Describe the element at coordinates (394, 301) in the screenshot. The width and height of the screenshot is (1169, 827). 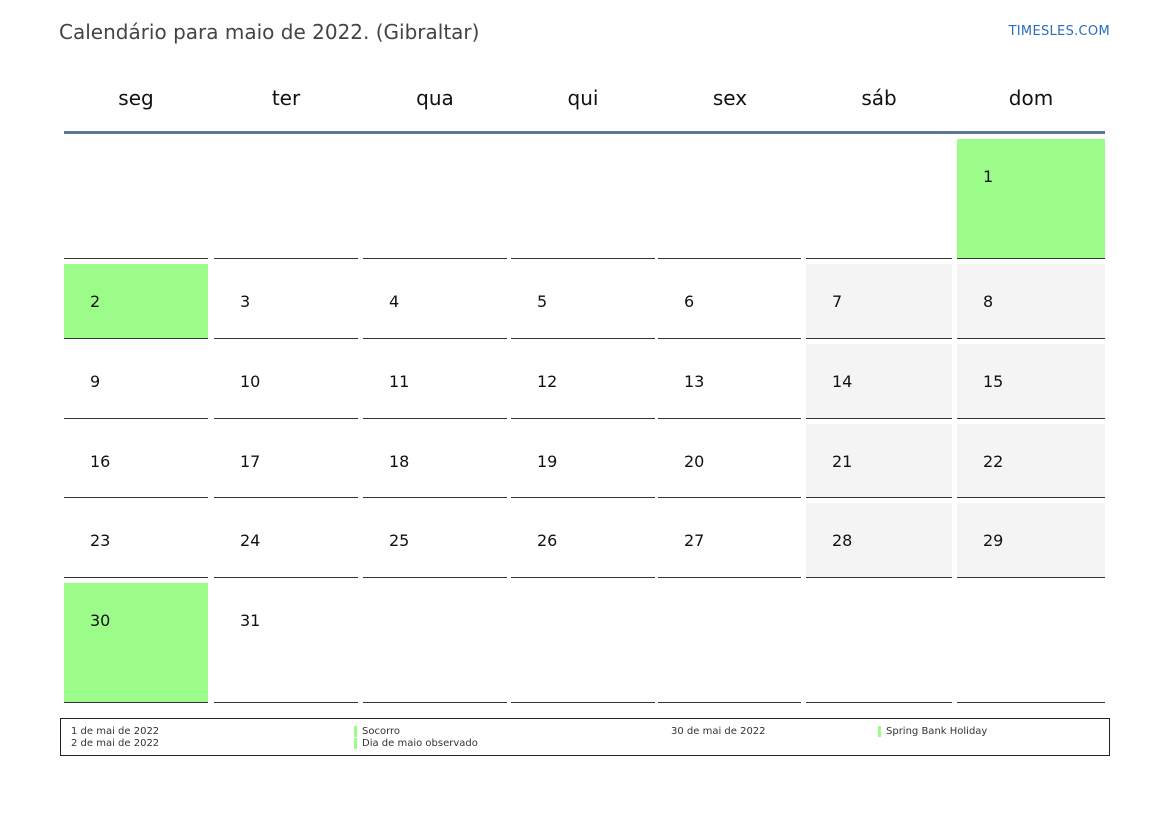
I see `day-number: 4` at that location.